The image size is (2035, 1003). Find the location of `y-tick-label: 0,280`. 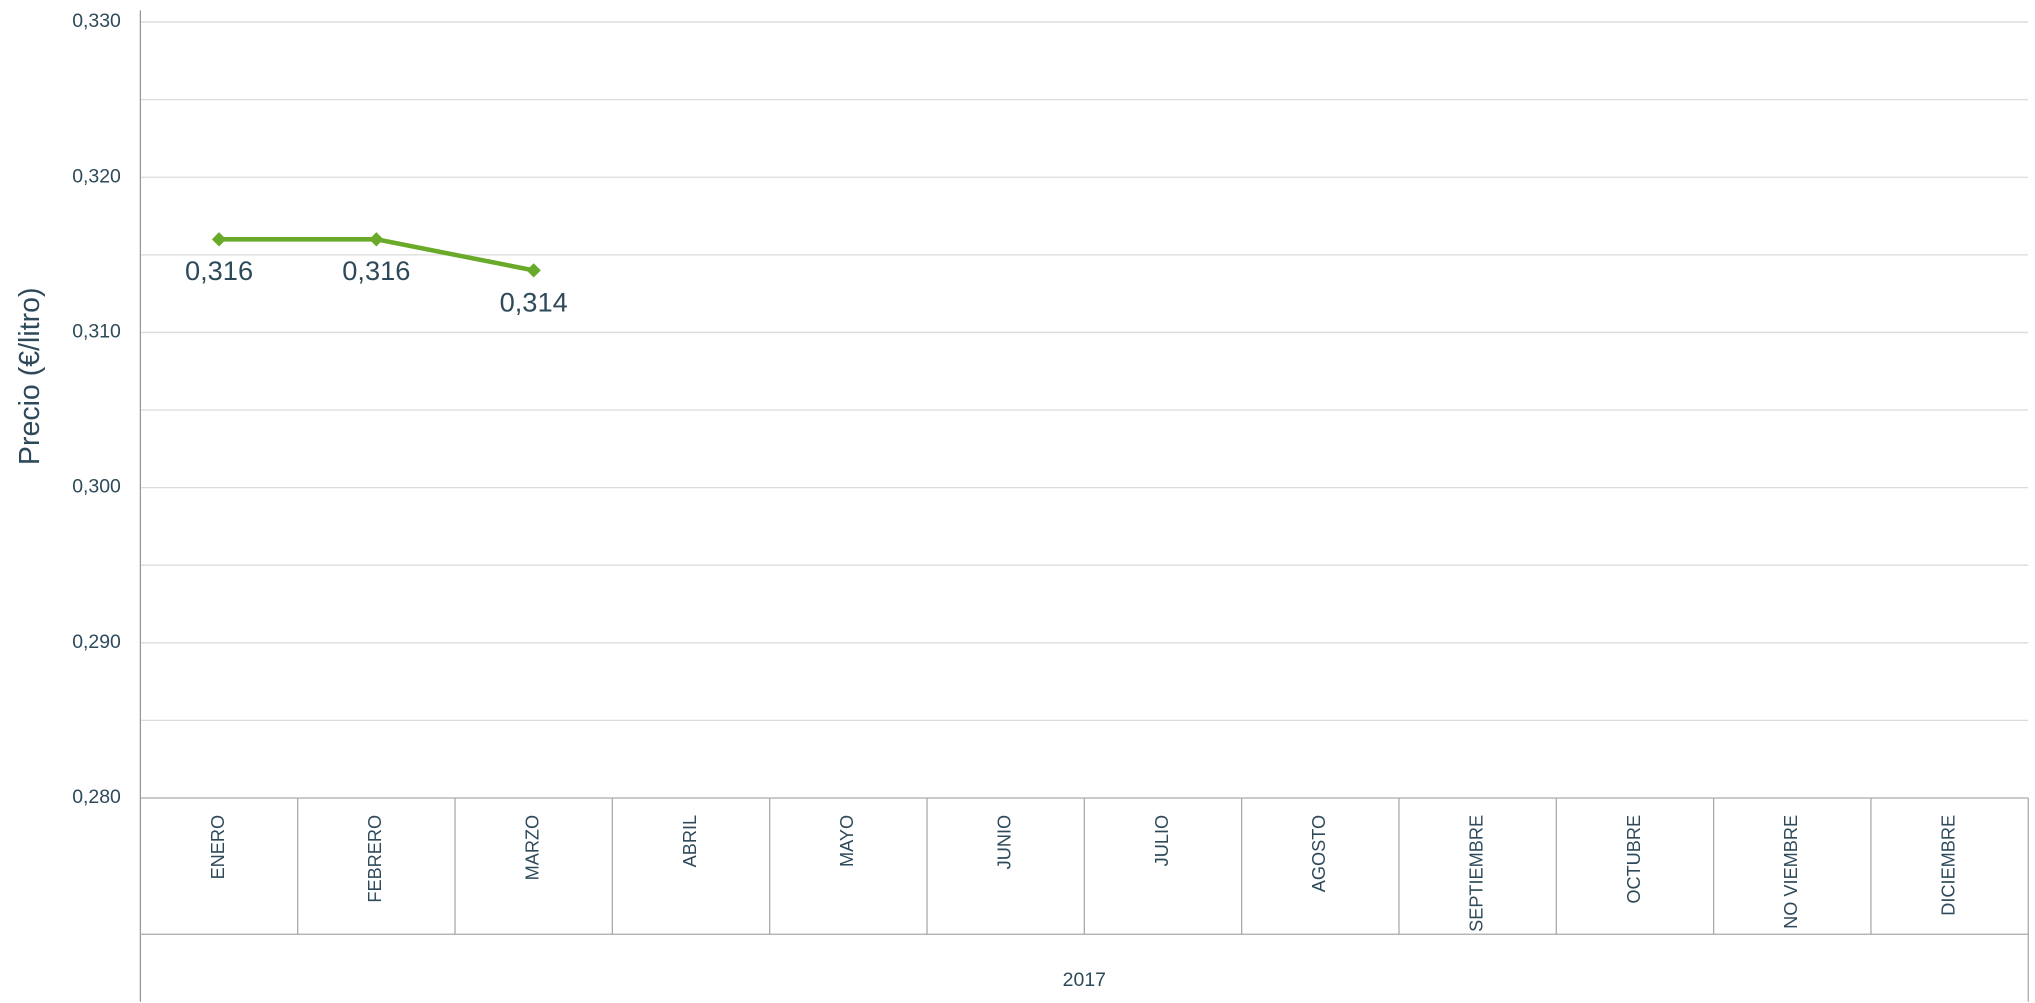

y-tick-label: 0,280 is located at coordinates (96, 797).